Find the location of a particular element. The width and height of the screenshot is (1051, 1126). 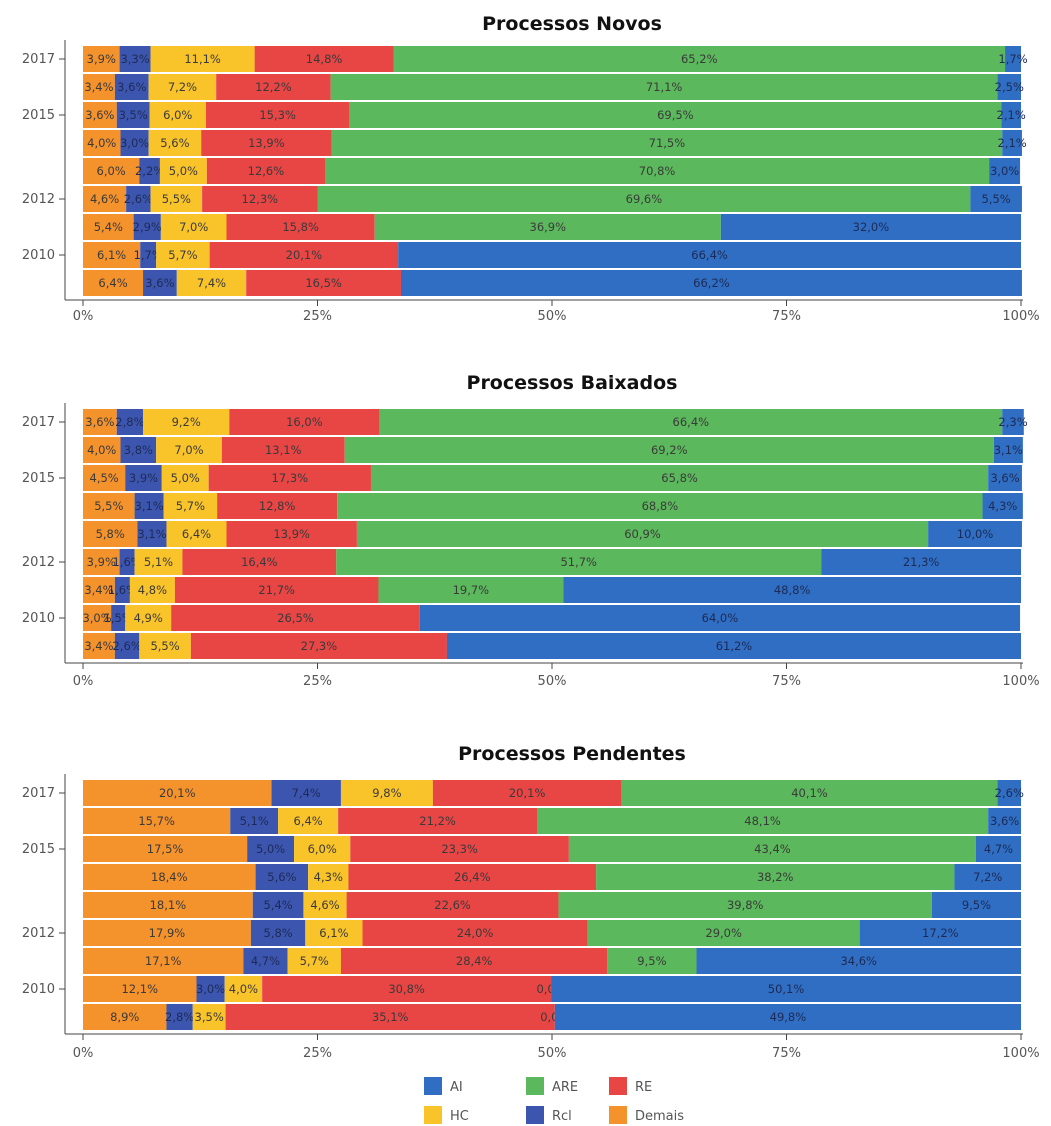

data-label-rcl-2013: 3,1% is located at coordinates (151, 534).